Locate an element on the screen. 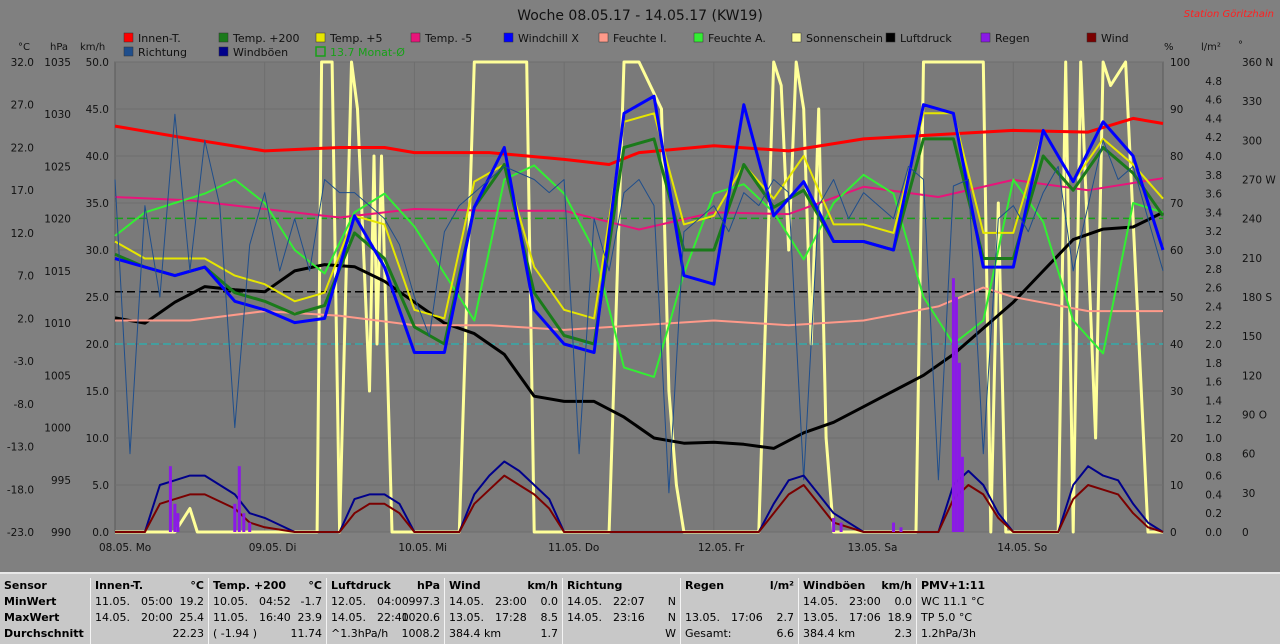  stats-cell: Regen l/m² is located at coordinates (741, 586).